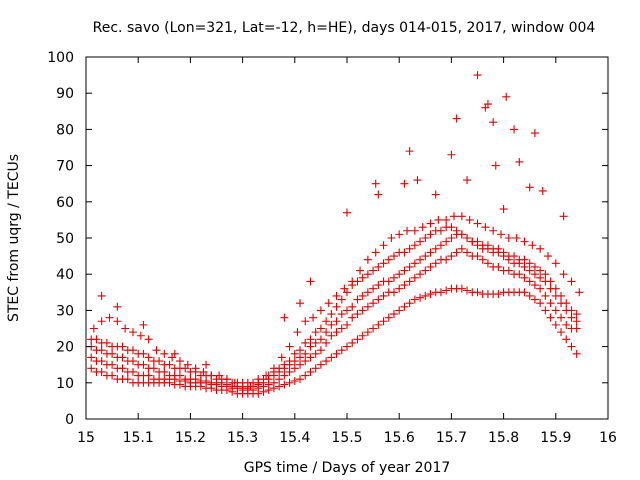  Describe the element at coordinates (451, 438) in the screenshot. I see `x-tick-label: 15.7` at that location.